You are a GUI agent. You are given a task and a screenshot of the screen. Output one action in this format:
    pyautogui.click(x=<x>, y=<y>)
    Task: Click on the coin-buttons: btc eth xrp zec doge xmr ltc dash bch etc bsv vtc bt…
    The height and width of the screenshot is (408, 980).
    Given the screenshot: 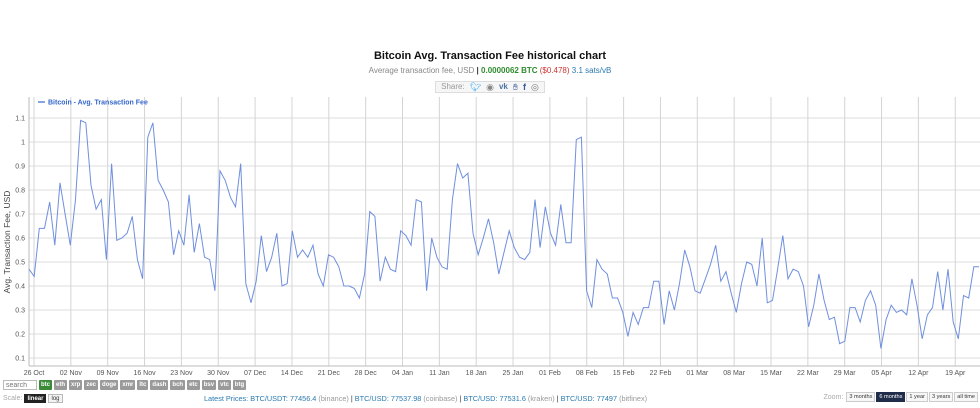 What is the action you would take?
    pyautogui.click(x=143, y=385)
    